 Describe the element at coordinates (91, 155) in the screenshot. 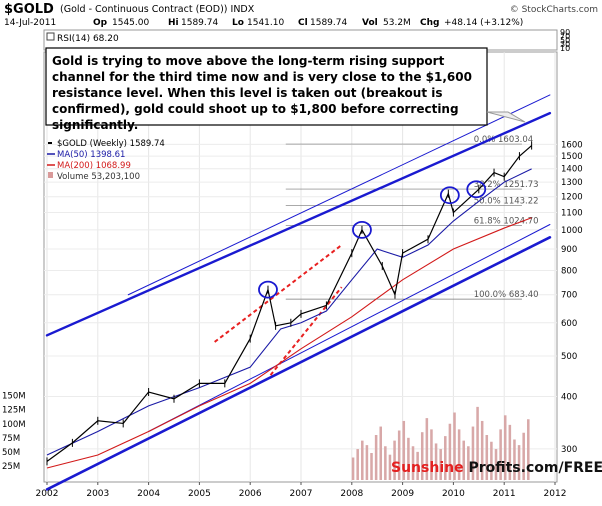

I see `legend-item-label: MA(50) 1398.61` at that location.